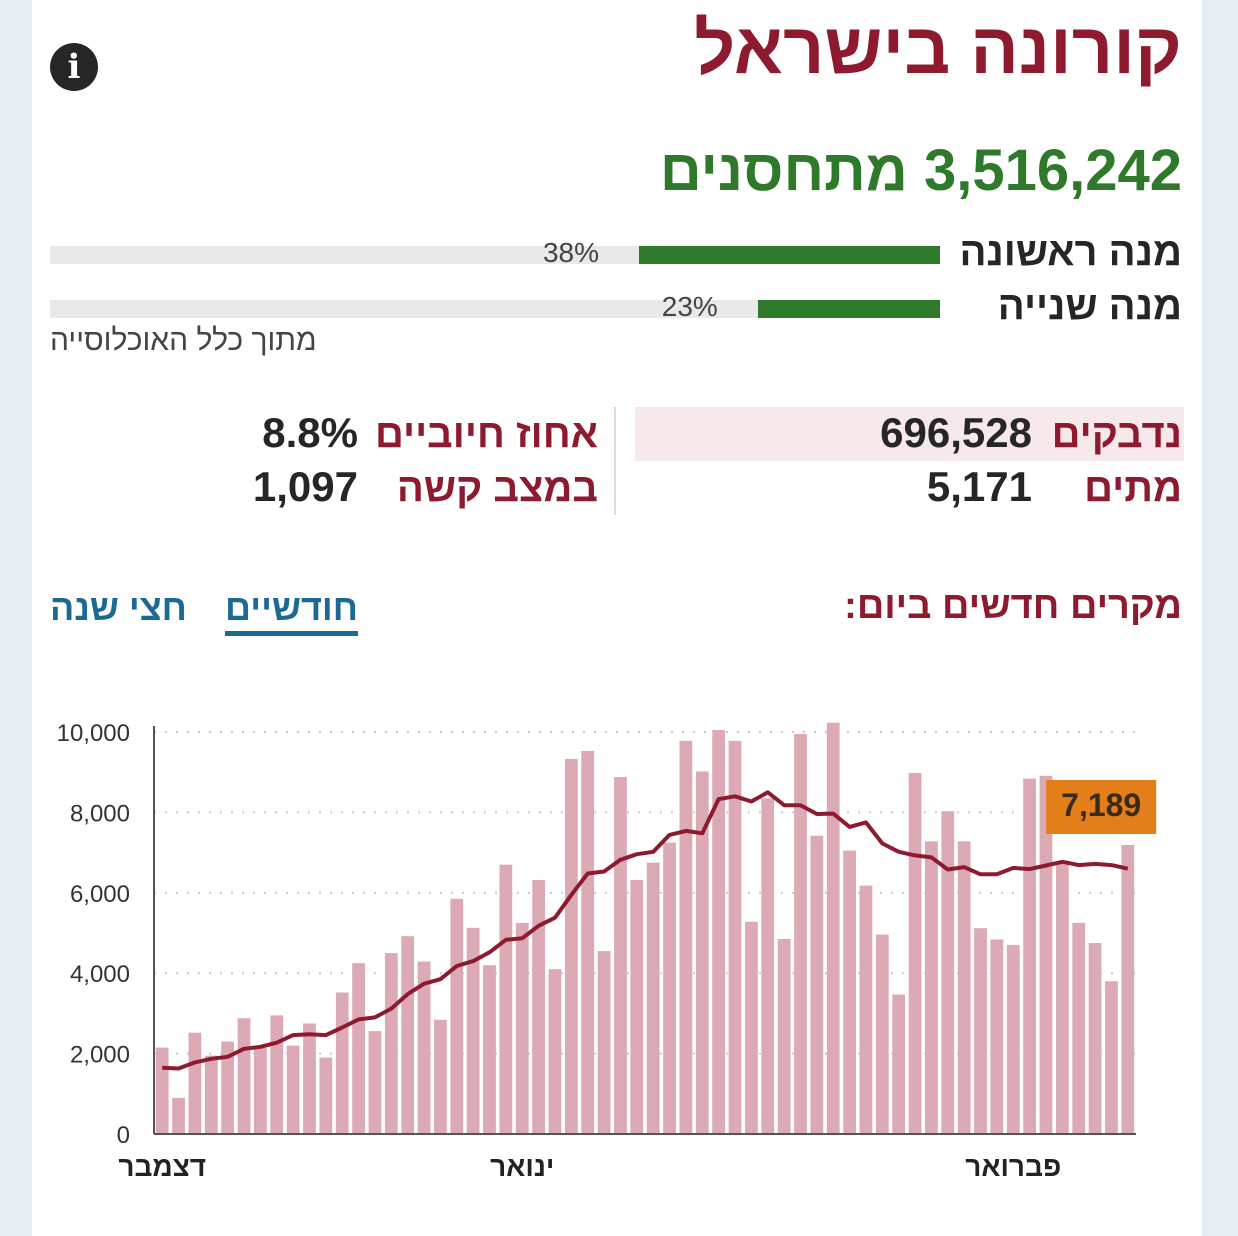  Describe the element at coordinates (848, 309) in the screenshot. I see `second-dose-fill` at that location.